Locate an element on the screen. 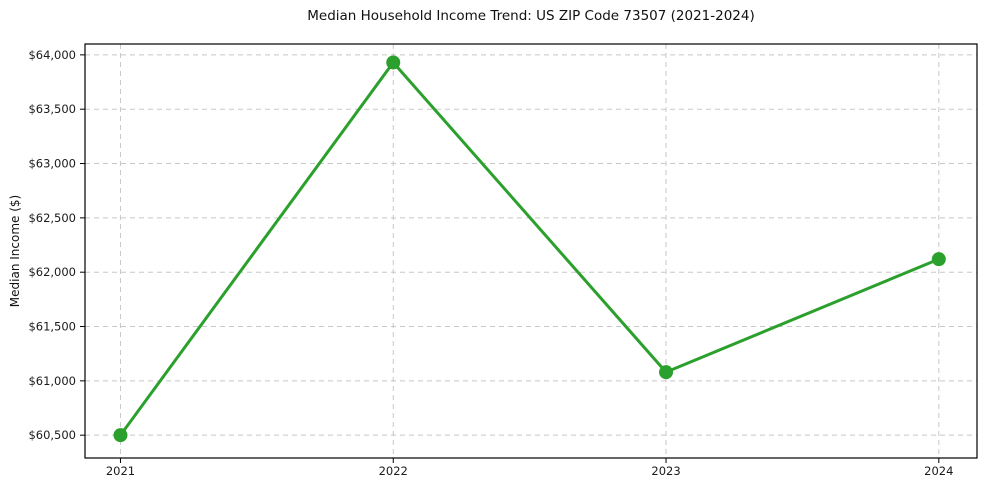 This screenshot has width=989, height=490. y-tick-label: $62,500 is located at coordinates (52, 218).